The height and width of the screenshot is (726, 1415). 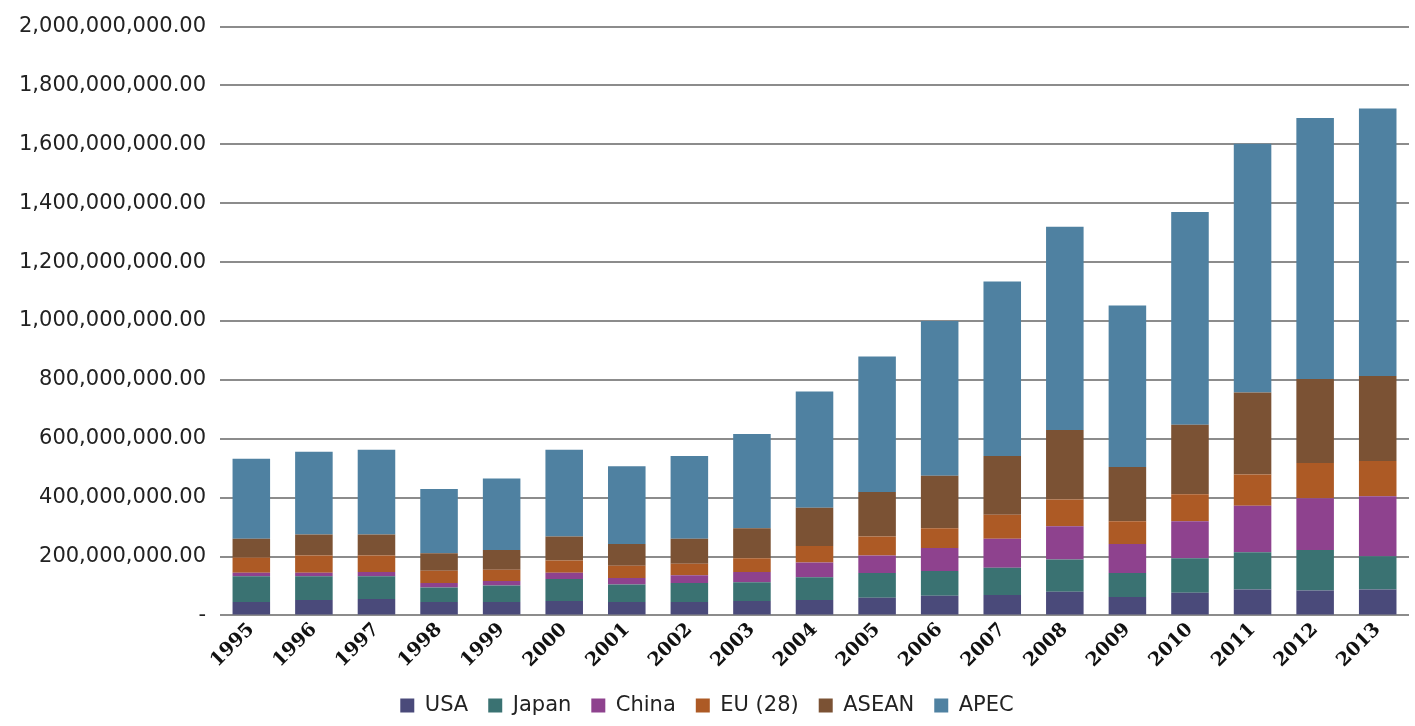 I want to click on legend-label: ASEAN, so click(x=879, y=703).